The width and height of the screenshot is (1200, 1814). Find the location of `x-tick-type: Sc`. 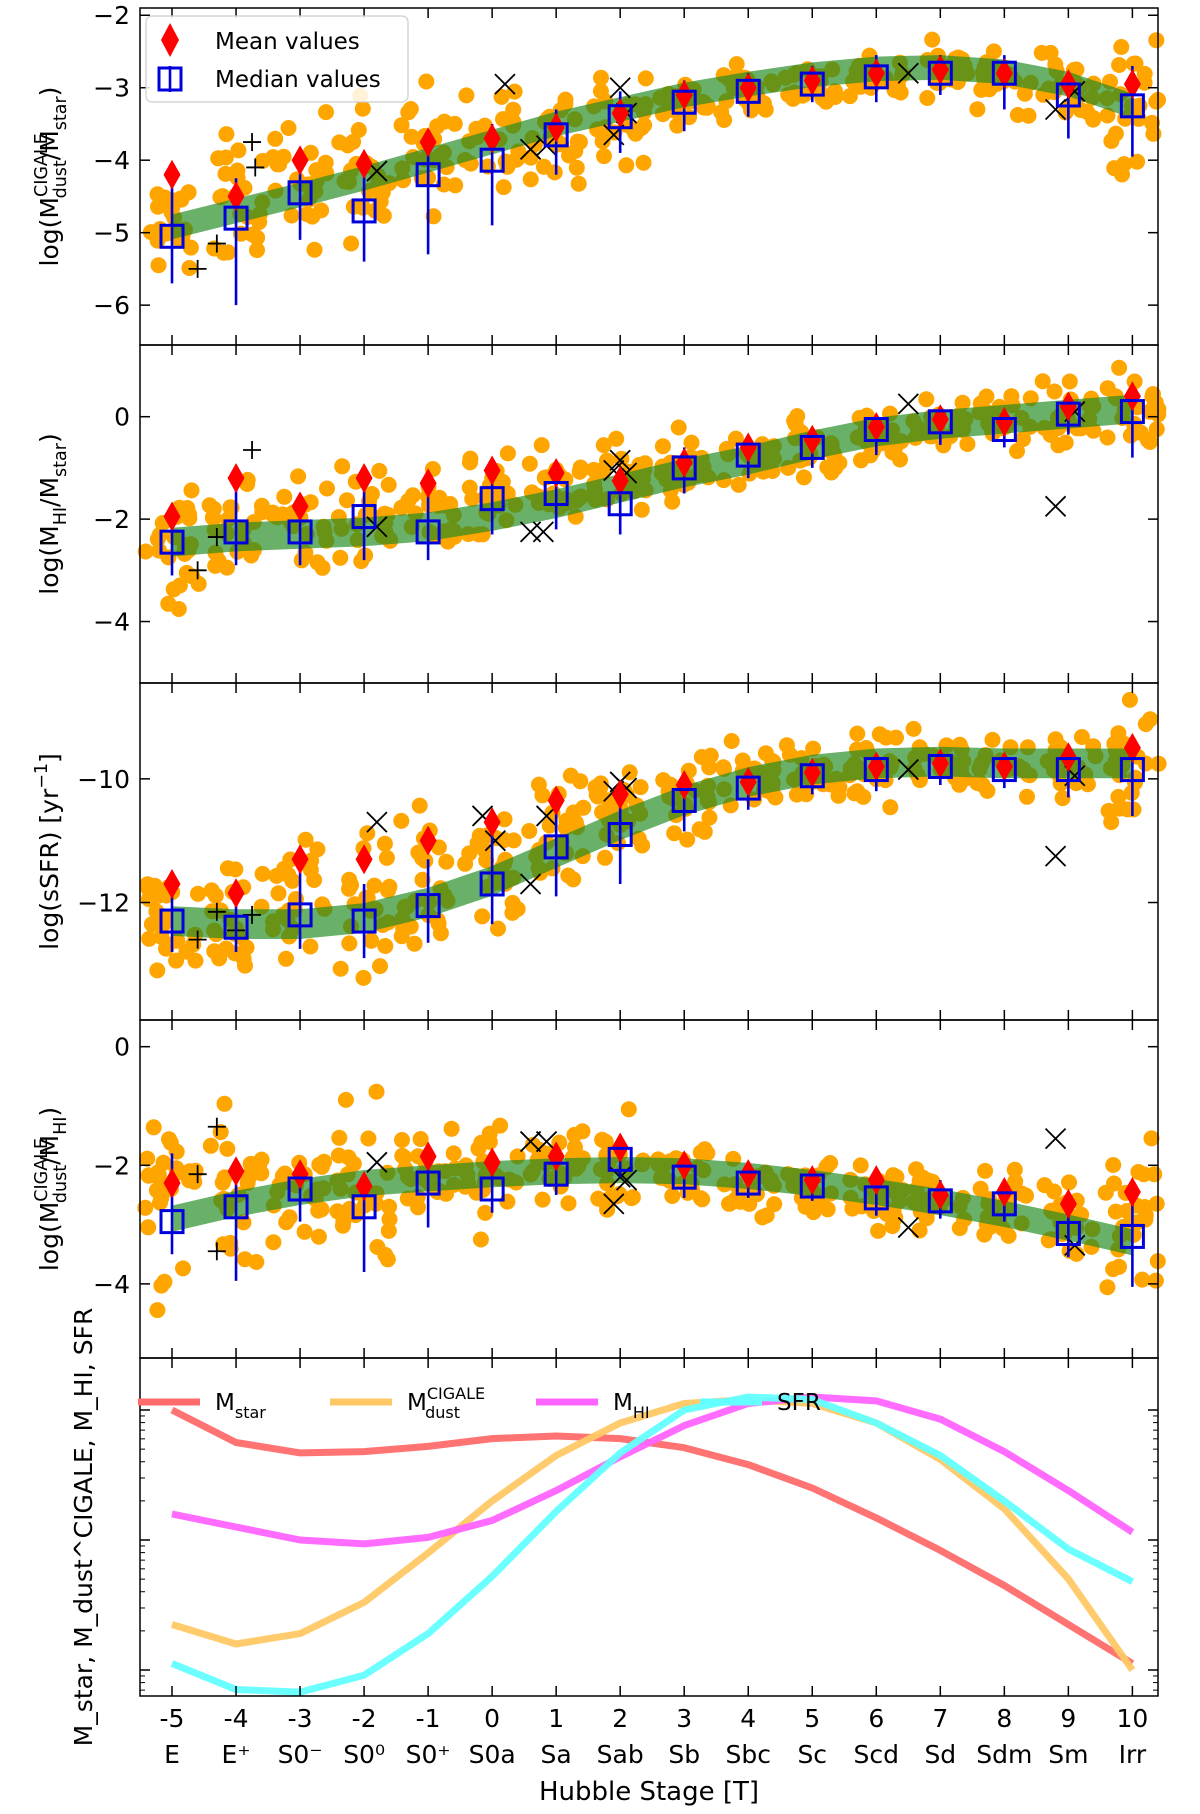

x-tick-type: Sc is located at coordinates (812, 1754).